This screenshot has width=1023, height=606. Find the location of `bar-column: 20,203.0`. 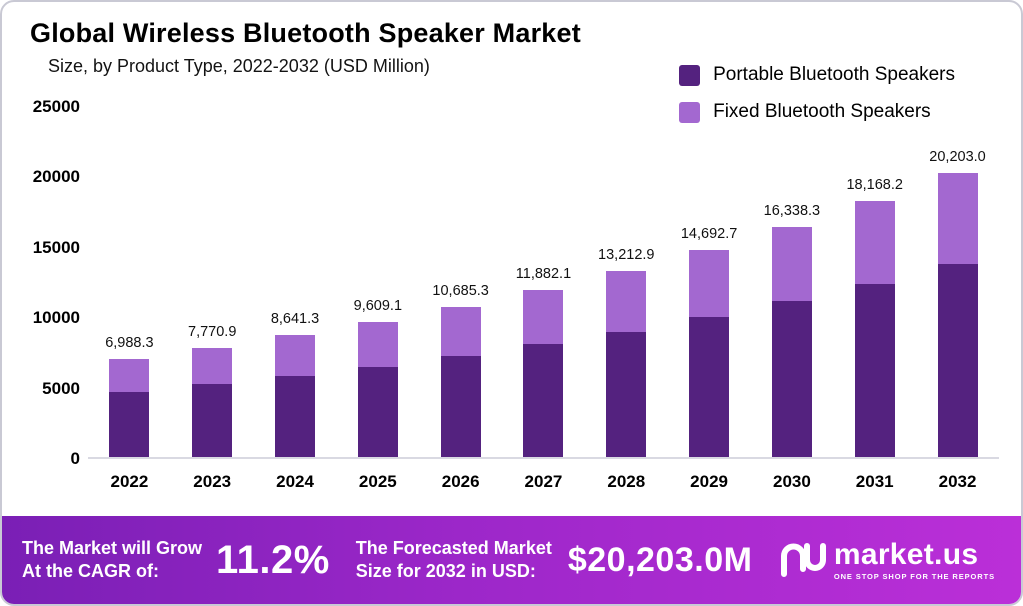

bar-column: 20,203.0 is located at coordinates (957, 282).